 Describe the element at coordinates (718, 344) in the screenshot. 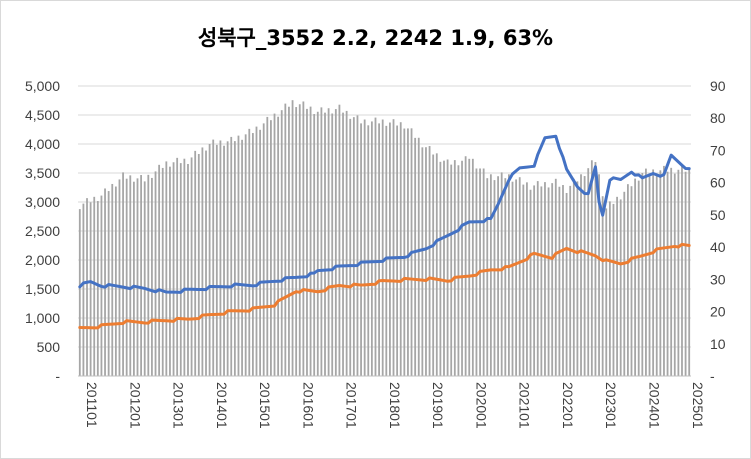

I see `y-right-tick-label: 10` at that location.